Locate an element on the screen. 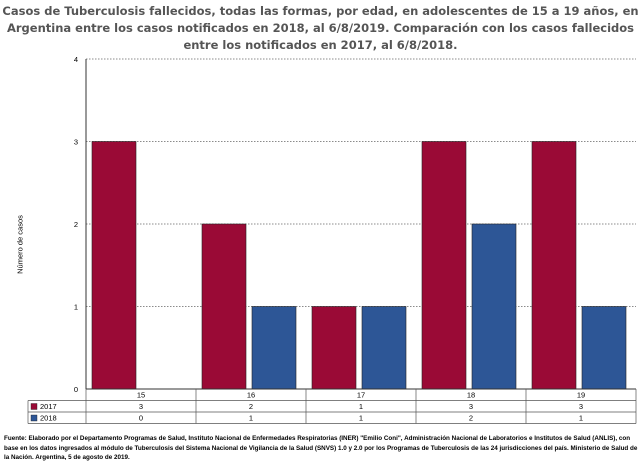  legend-swatch-2017 is located at coordinates (34, 406).